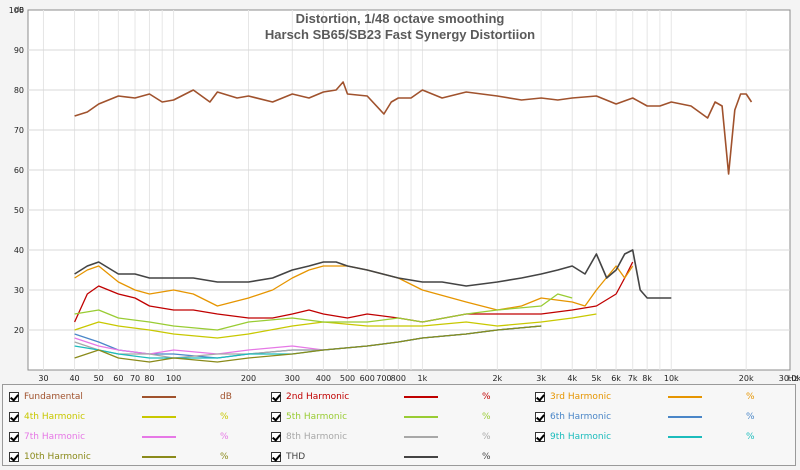 This screenshot has width=800, height=470. I want to click on legend-series-name: Fundamental, so click(53, 397).